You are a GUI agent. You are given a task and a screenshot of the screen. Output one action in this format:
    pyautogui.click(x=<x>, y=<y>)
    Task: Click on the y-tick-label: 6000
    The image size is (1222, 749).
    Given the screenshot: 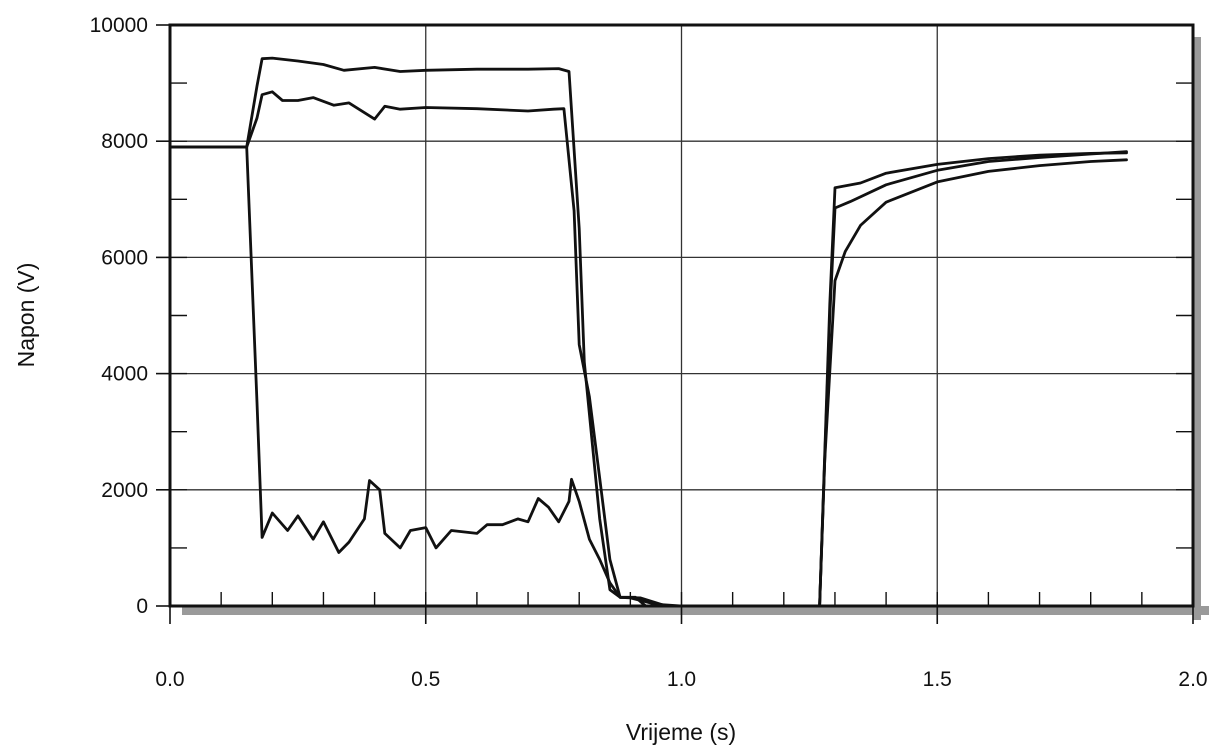 What is the action you would take?
    pyautogui.click(x=124, y=257)
    